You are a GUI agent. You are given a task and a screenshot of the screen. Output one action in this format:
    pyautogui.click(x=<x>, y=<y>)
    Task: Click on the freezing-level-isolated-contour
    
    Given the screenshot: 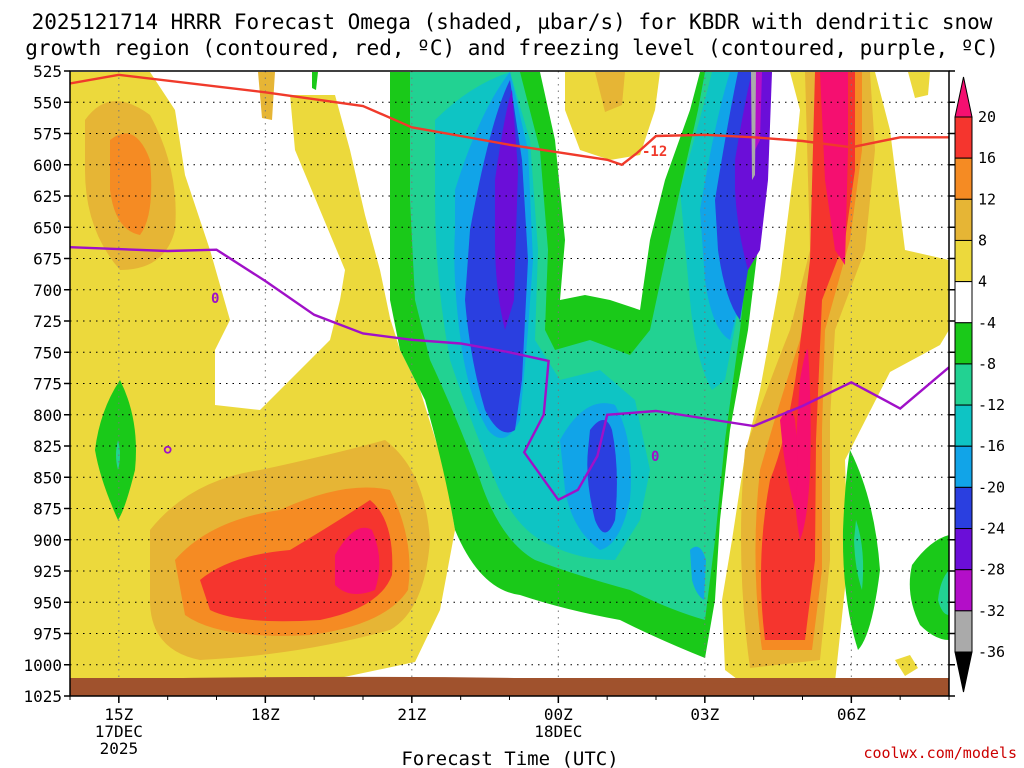 What is the action you would take?
    pyautogui.click(x=167, y=449)
    